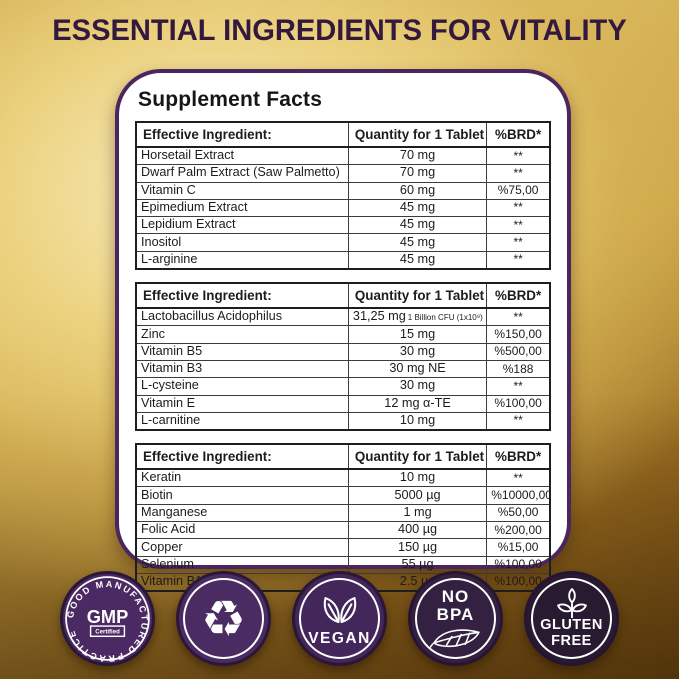 The width and height of the screenshot is (679, 679). I want to click on table-row: Epimedium Extract 45 mg **, so click(343, 208).